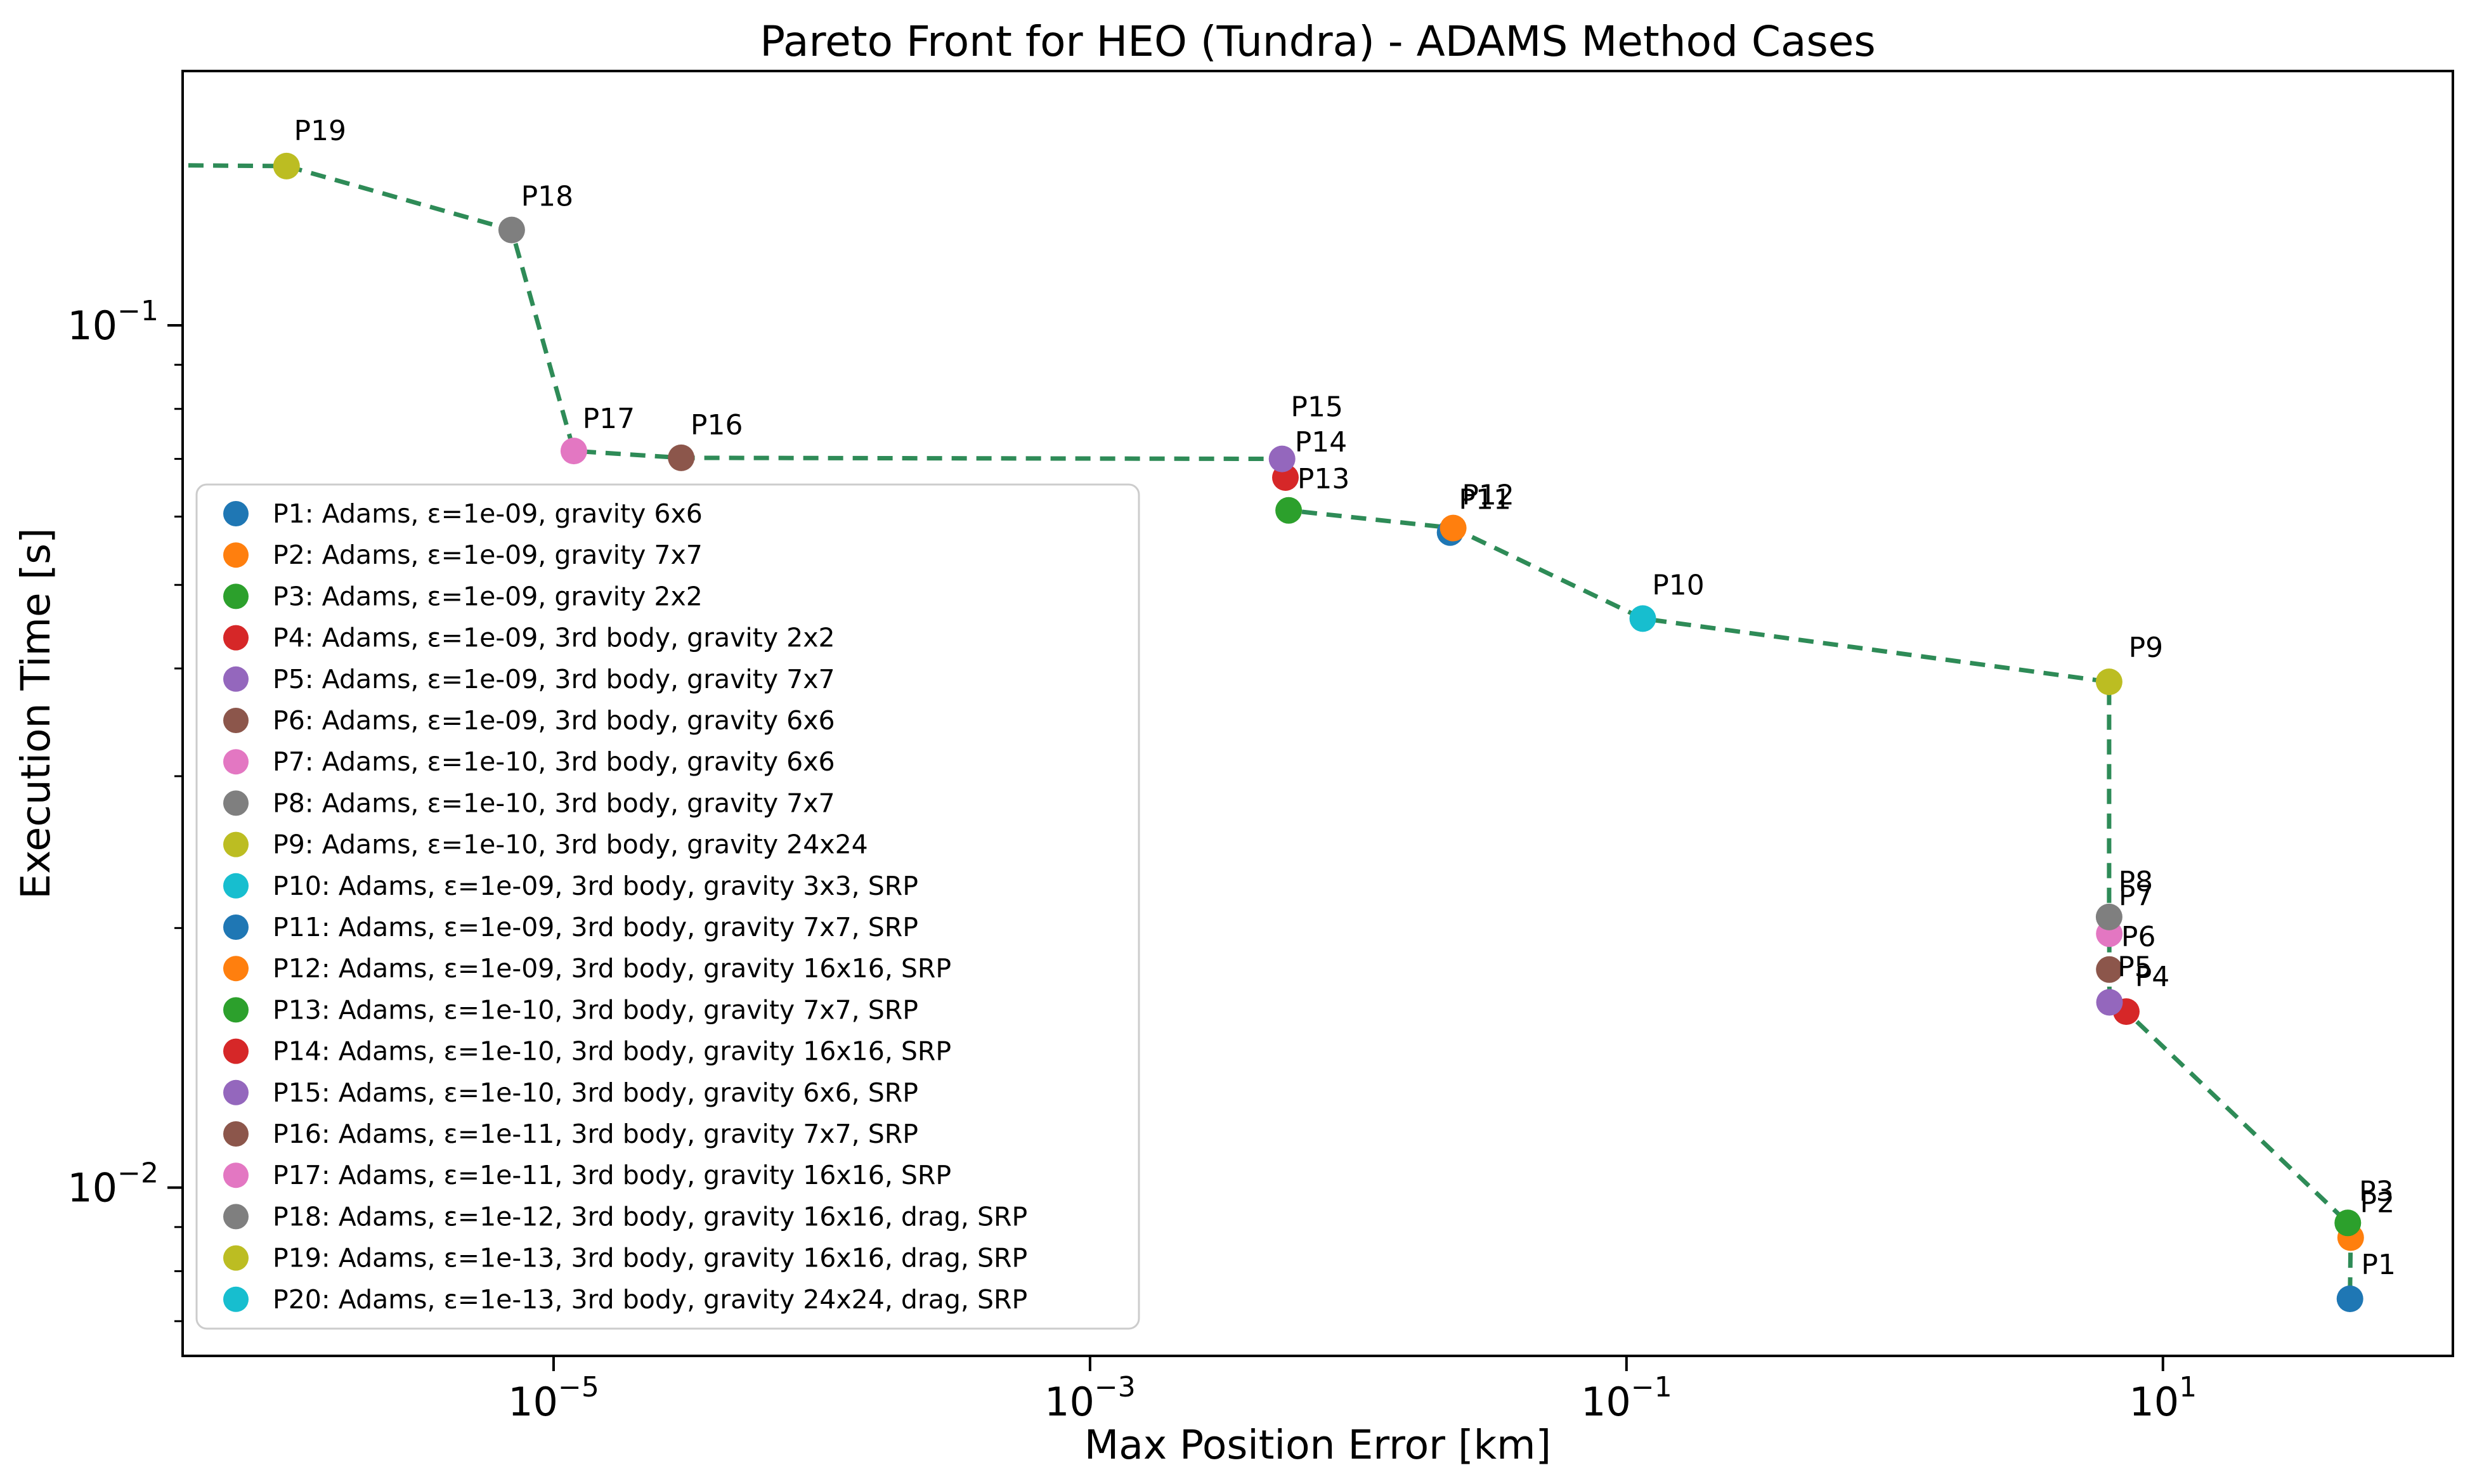 The height and width of the screenshot is (1484, 2470). I want to click on x-axis-label: Max Position Error [km], so click(1317, 1445).